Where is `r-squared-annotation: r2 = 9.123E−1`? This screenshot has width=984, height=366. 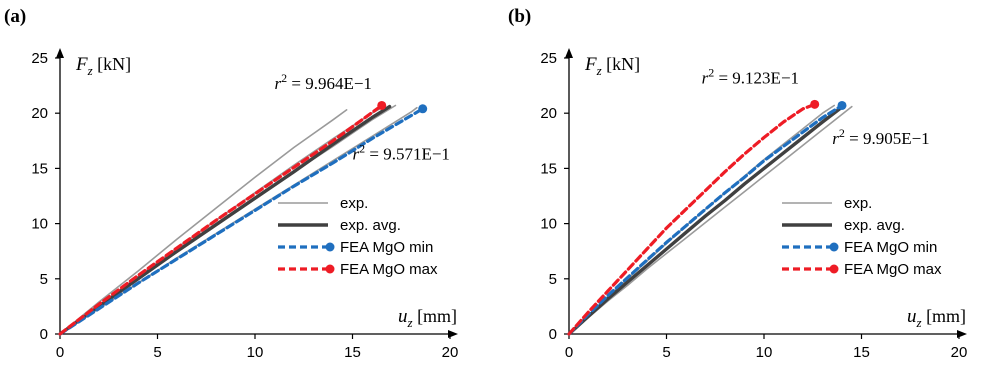 r-squared-annotation: r2 = 9.123E−1 is located at coordinates (750, 76).